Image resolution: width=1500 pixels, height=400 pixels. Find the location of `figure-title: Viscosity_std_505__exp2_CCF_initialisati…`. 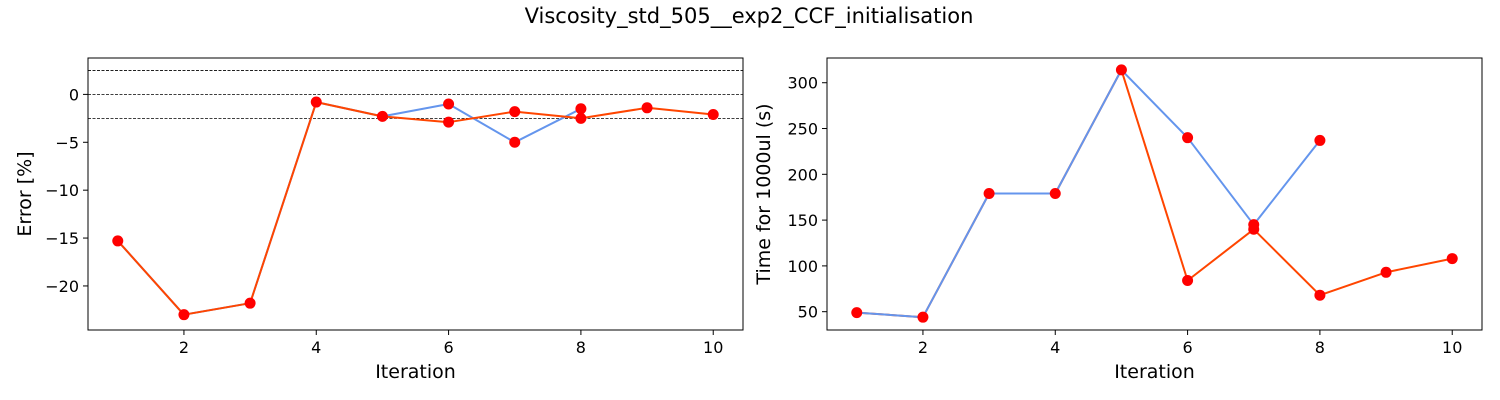

figure-title: Viscosity_std_505__exp2_CCF_initialisati… is located at coordinates (749, 16).